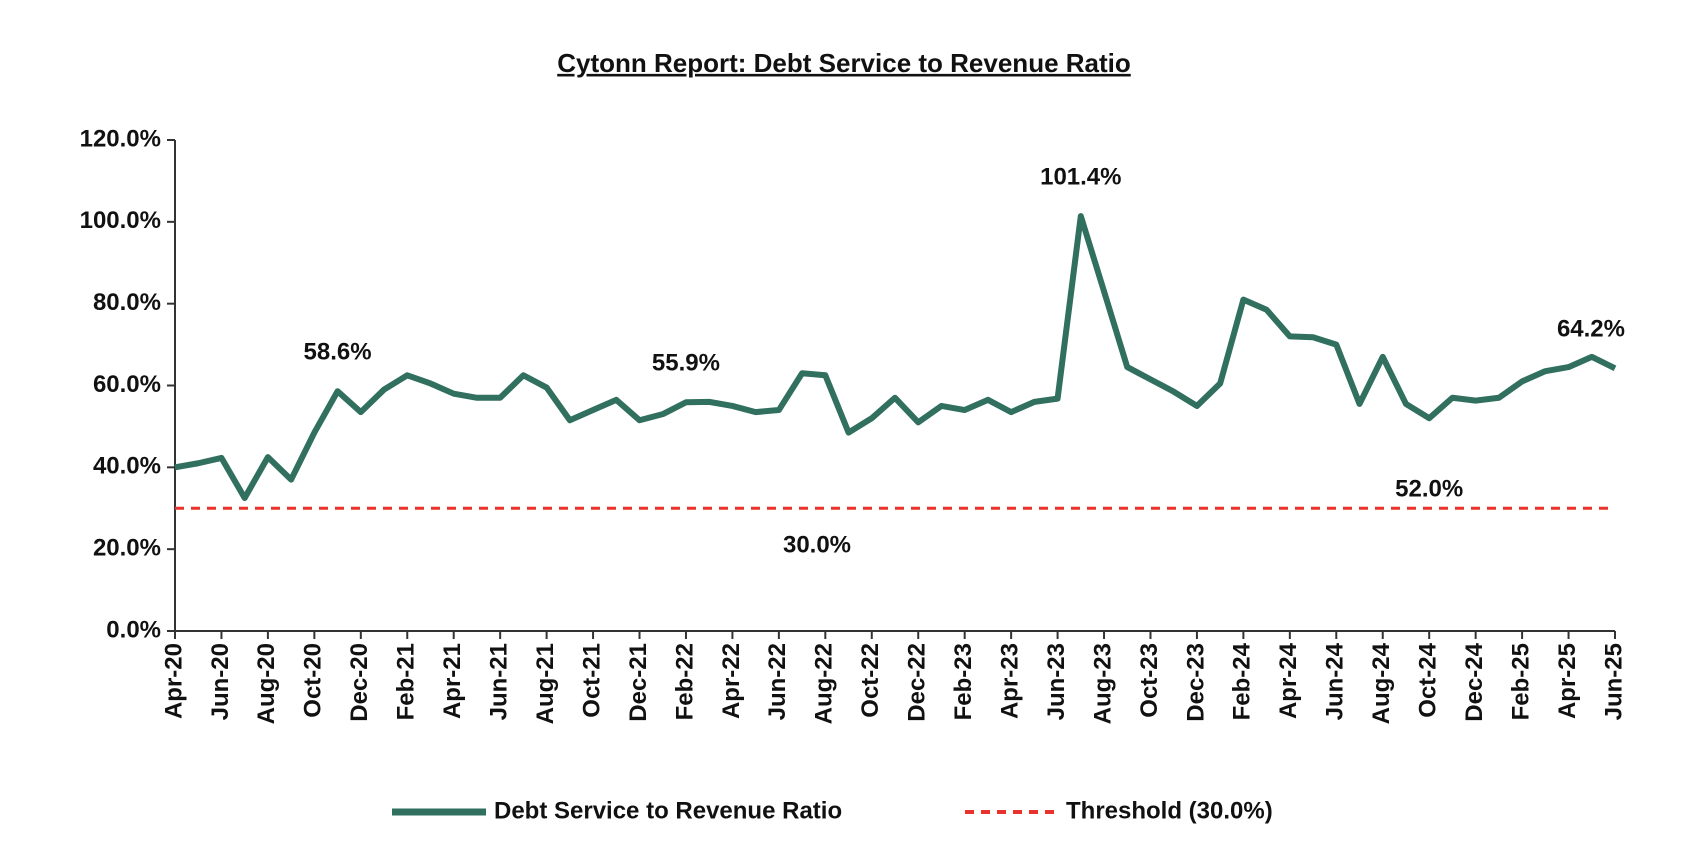  I want to click on y-tick-label: 40.0%, so click(127, 466).